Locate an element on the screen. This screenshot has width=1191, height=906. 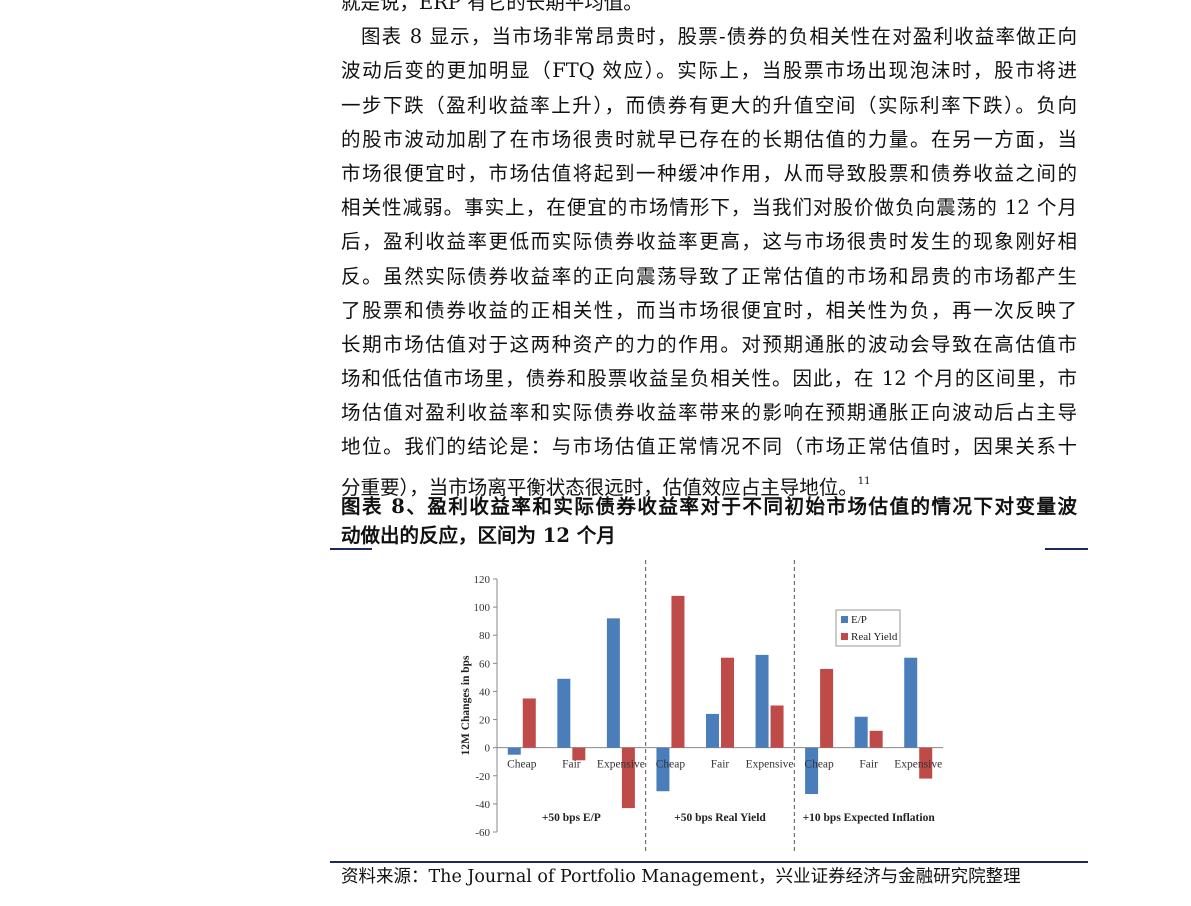
y-tick-label: 0 is located at coordinates (488, 749).